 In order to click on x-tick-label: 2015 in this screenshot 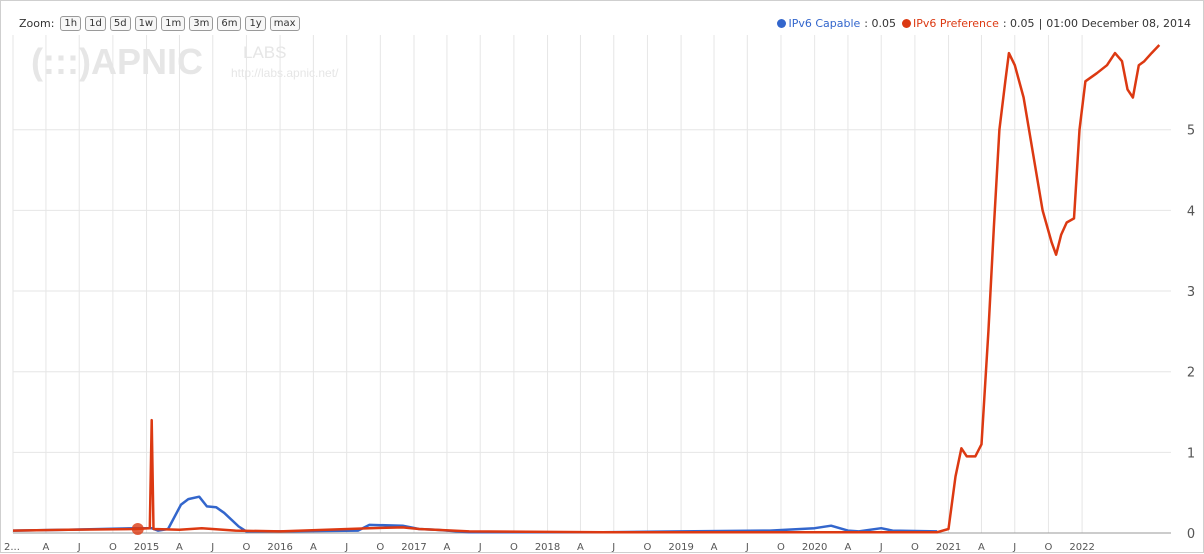, I will do `click(146, 547)`.